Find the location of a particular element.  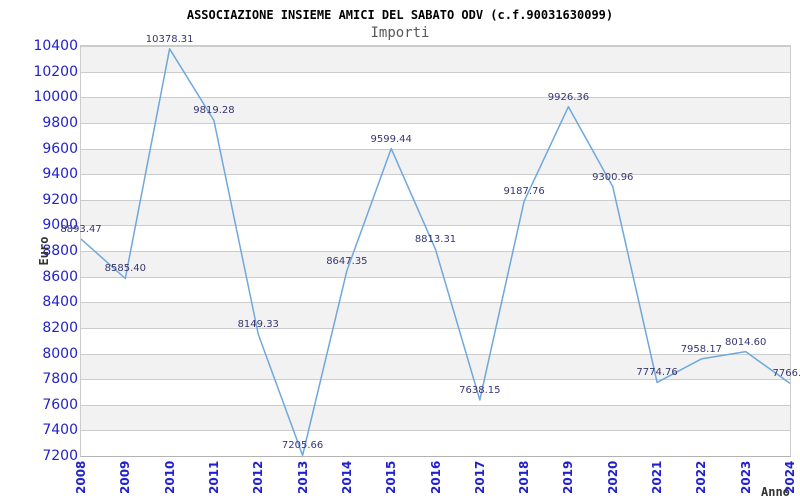

y-tick-label: 9400 is located at coordinates (60, 174).